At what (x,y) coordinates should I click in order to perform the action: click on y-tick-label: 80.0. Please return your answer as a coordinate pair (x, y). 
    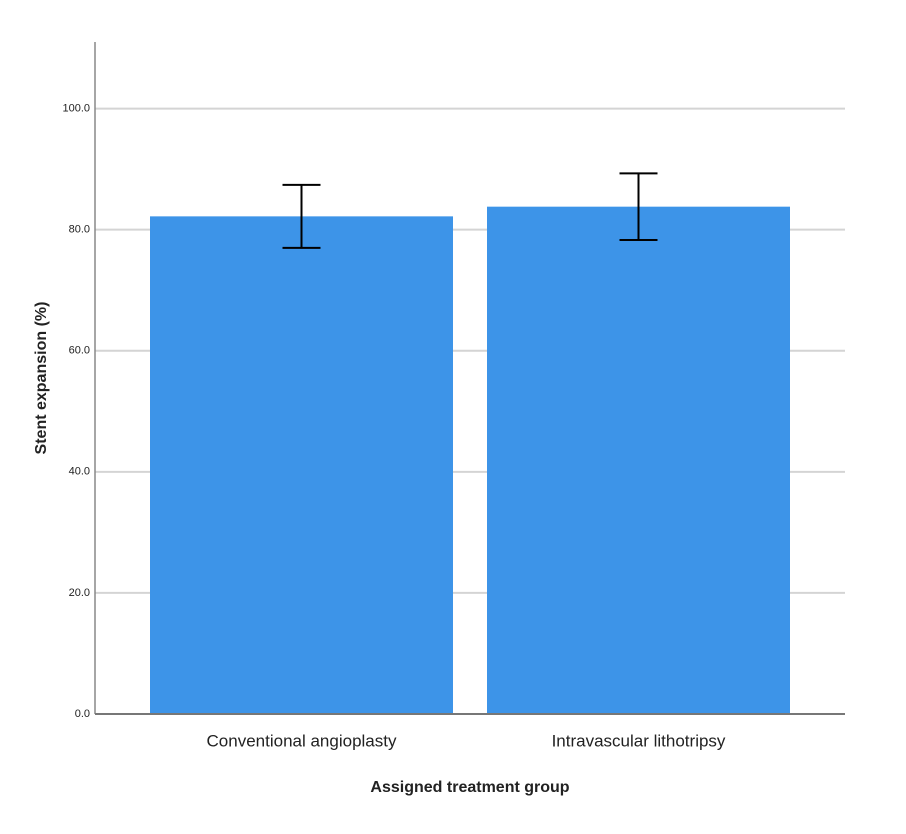
    Looking at the image, I should click on (79, 230).